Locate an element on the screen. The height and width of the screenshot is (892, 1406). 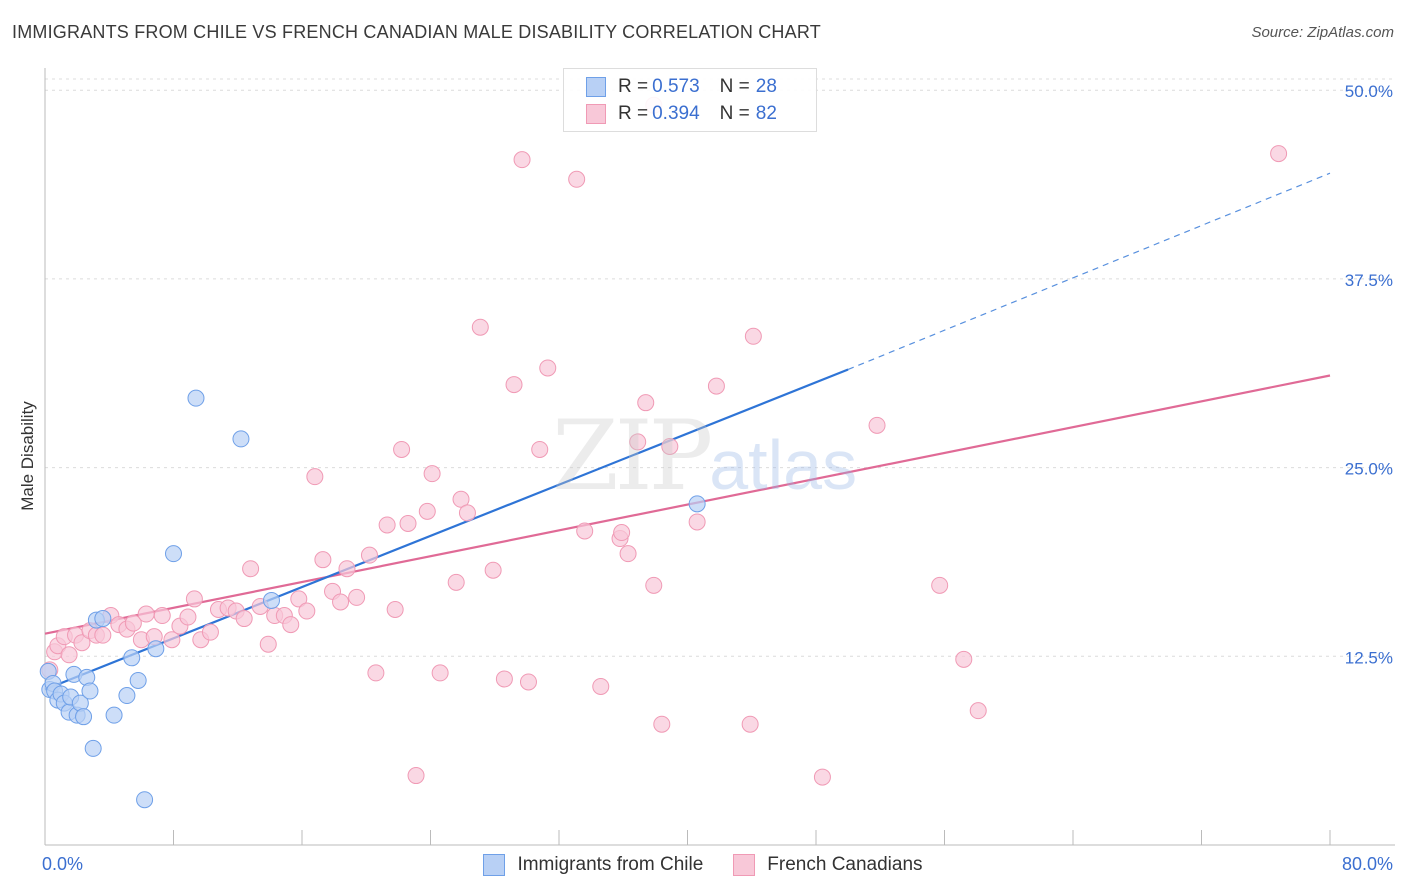
y-tick-label: 12.5% is located at coordinates (1369, 657).